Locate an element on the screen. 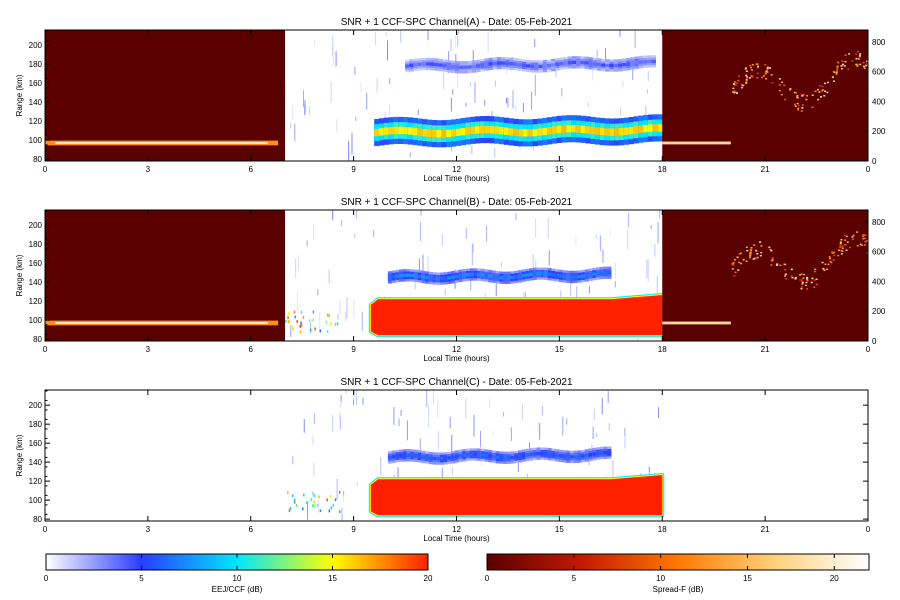 This screenshot has height=600, width=900. night-background is located at coordinates (765, 95).